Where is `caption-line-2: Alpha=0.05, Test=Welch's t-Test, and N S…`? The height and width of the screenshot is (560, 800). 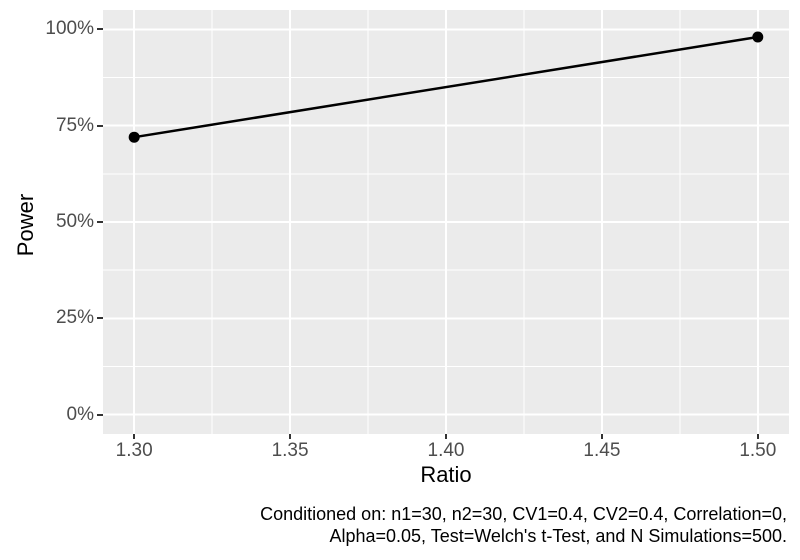
caption-line-2: Alpha=0.05, Test=Welch's t-Test, and N S… is located at coordinates (558, 536).